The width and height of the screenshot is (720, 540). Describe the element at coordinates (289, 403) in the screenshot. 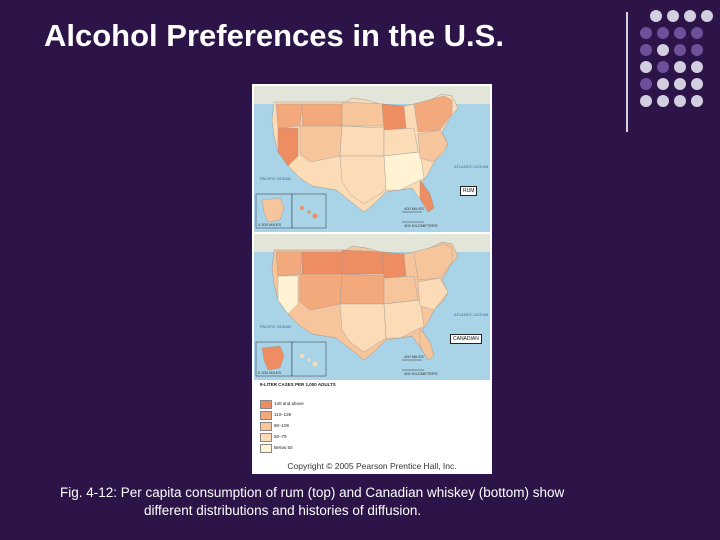

I see `legend-label: 140 and above` at that location.